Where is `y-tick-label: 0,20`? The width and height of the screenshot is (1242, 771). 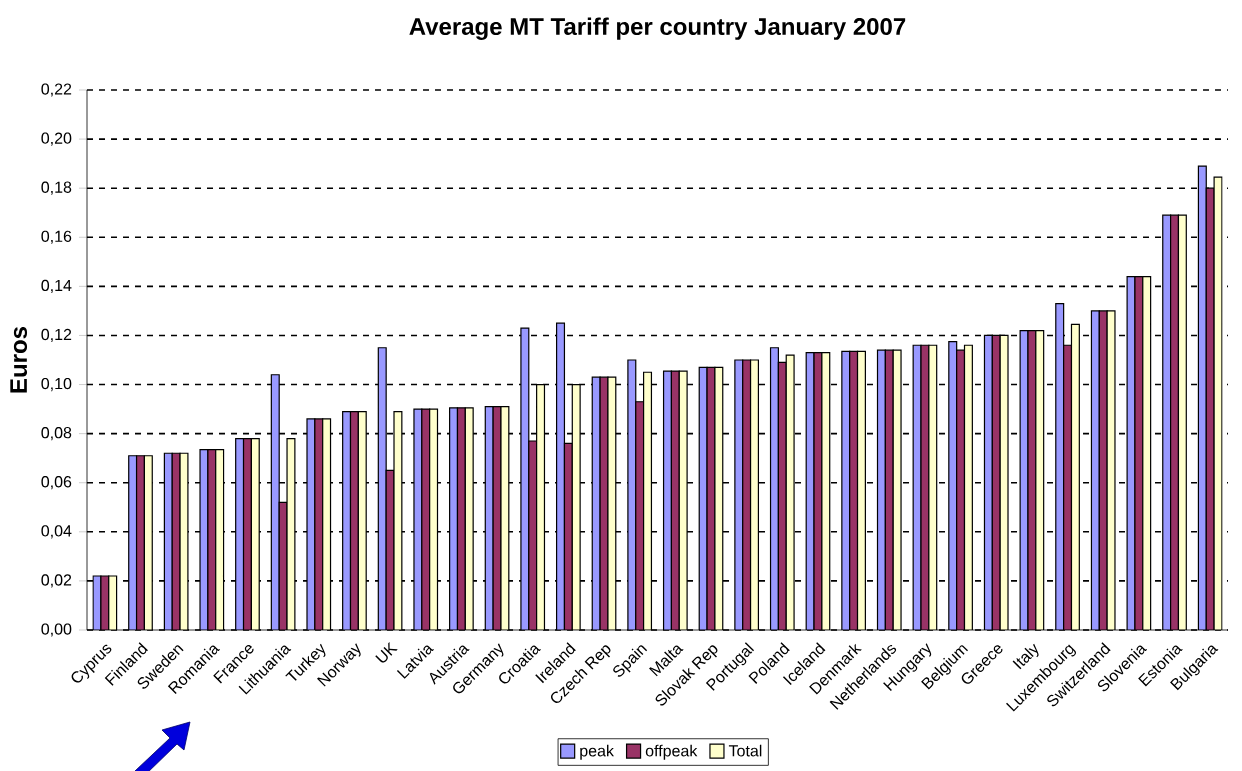
y-tick-label: 0,20 is located at coordinates (56, 139).